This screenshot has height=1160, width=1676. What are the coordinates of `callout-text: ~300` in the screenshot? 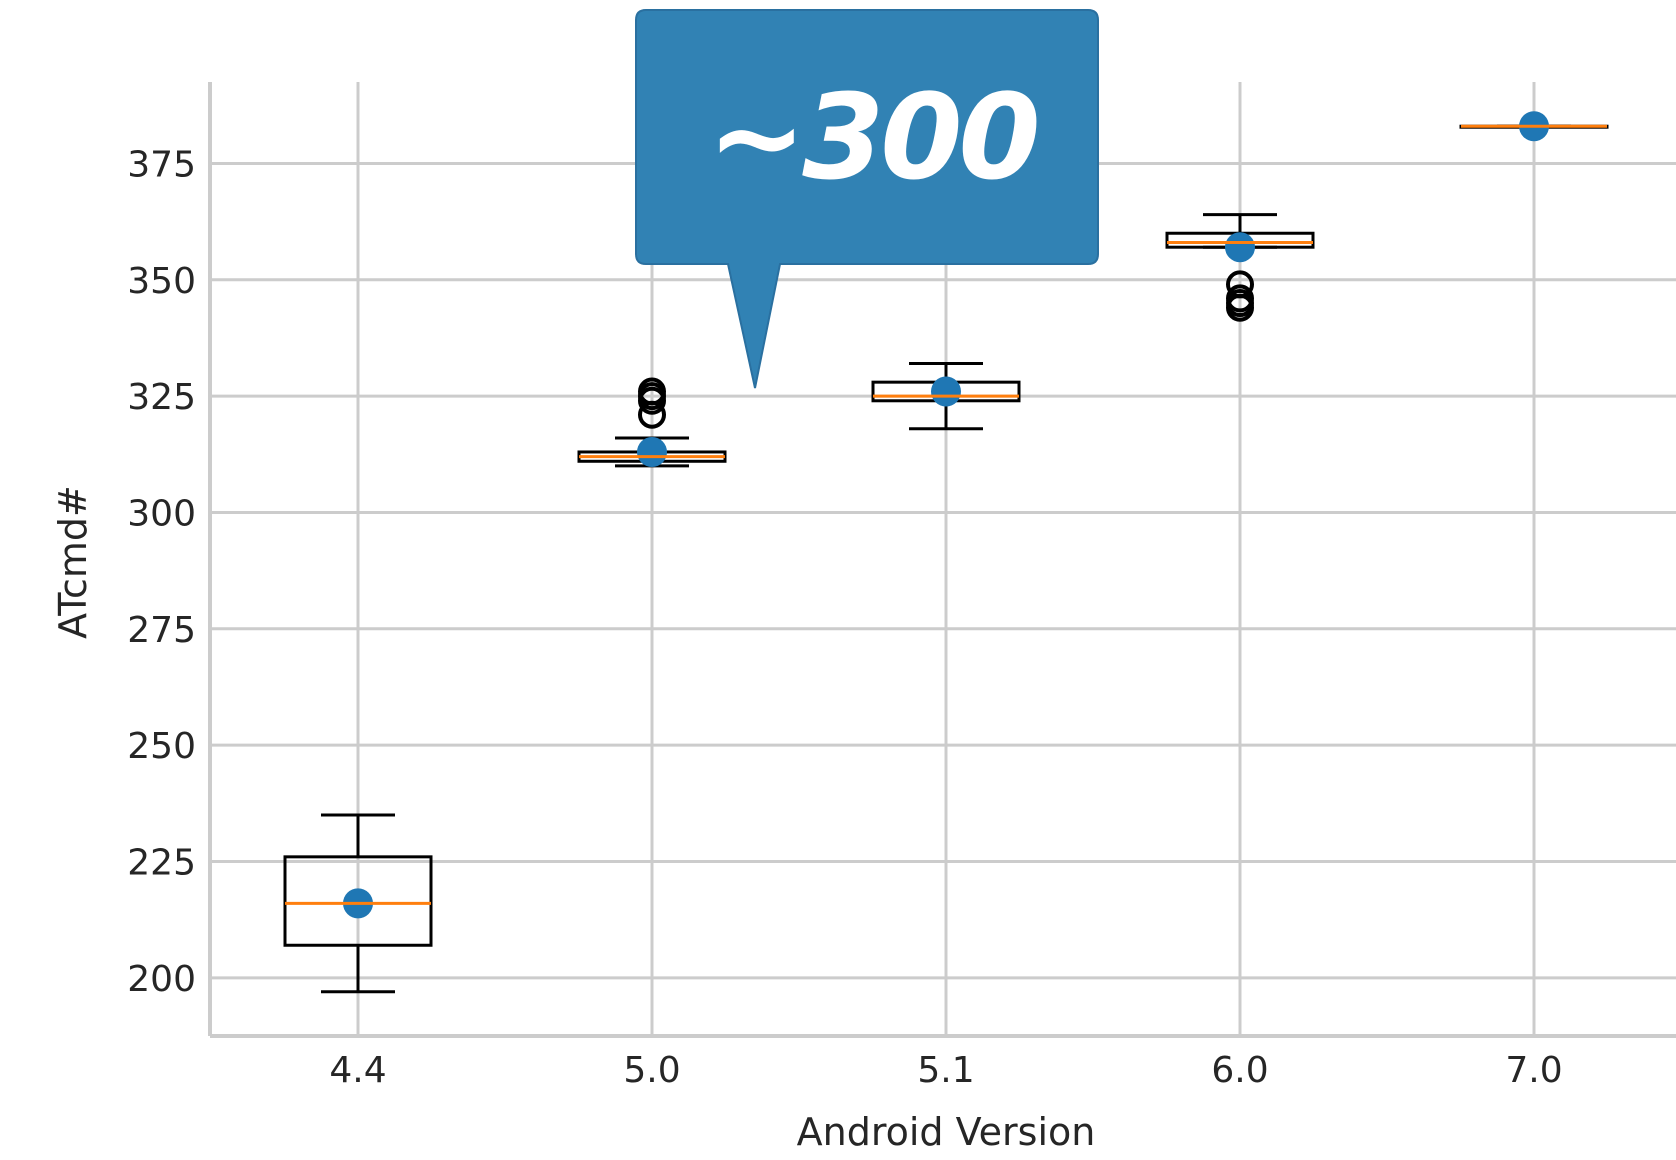 It's located at (871, 137).